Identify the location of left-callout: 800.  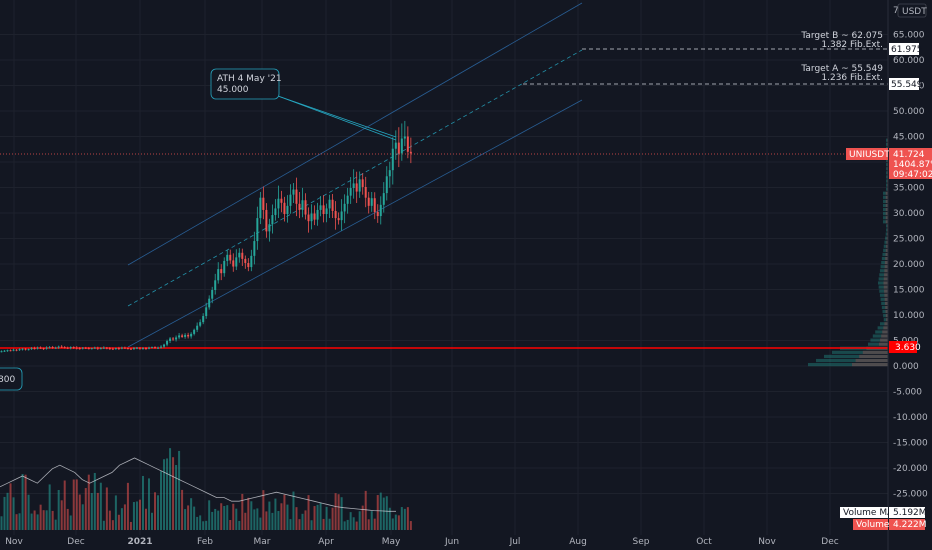
(11, 379).